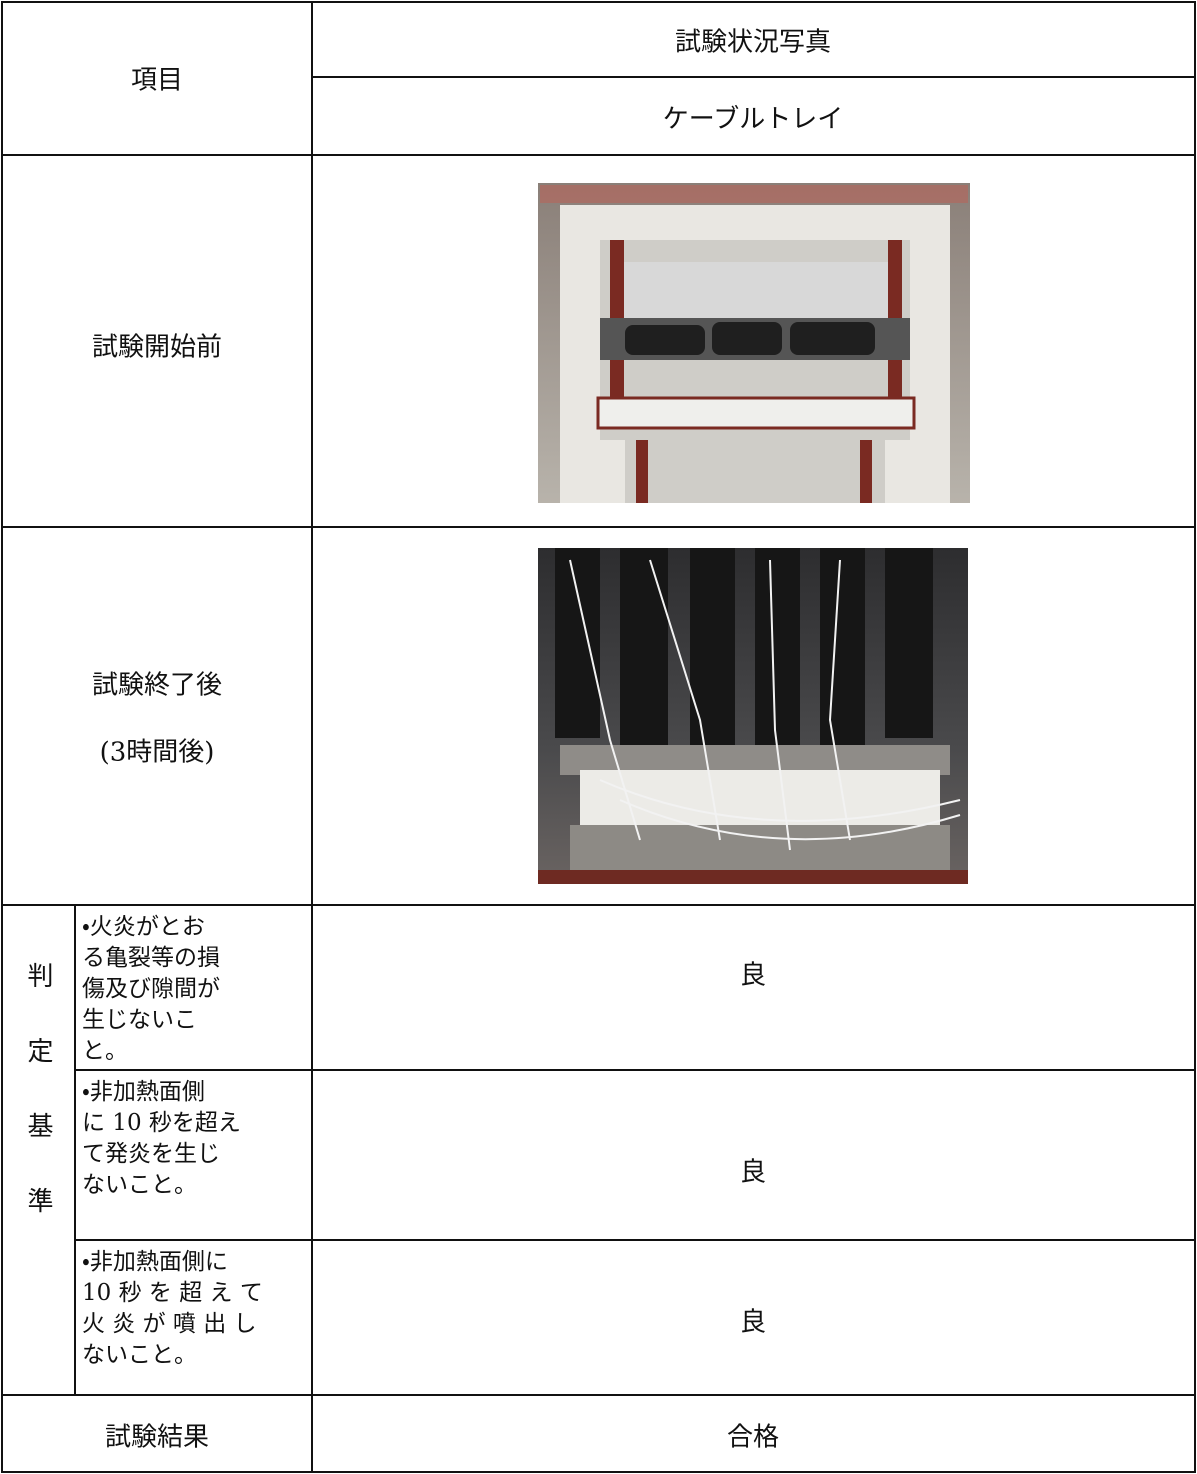  I want to click on photo-before, so click(754, 343).